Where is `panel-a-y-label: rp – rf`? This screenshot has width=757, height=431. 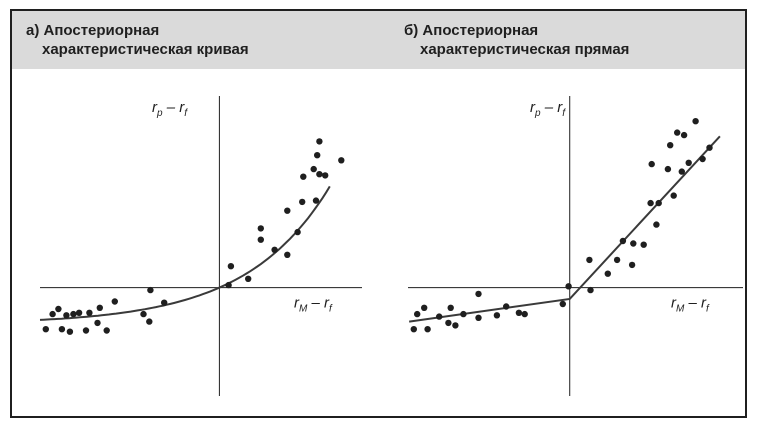
panel-a-y-label: rp – rf is located at coordinates (170, 109).